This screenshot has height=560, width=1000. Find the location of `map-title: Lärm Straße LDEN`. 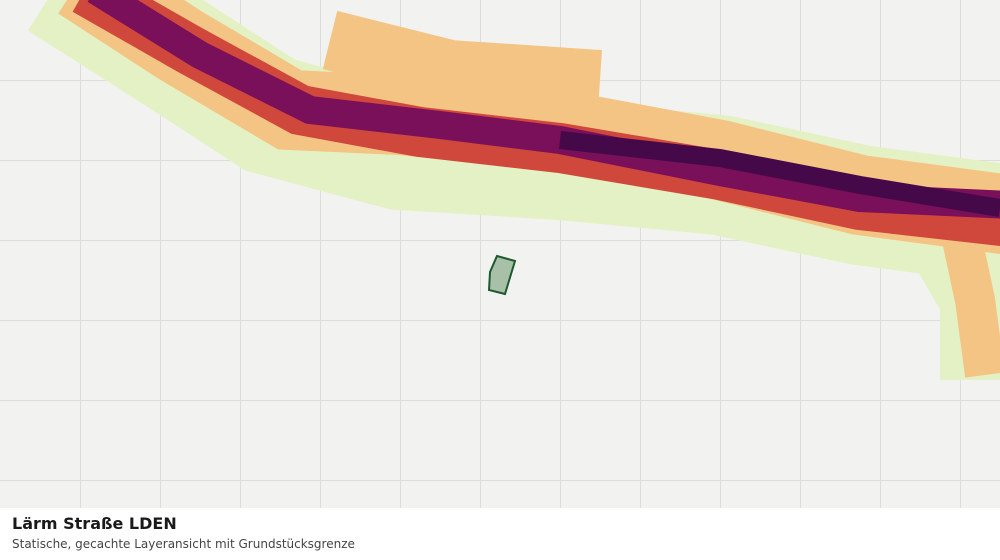

map-title: Lärm Straße LDEN is located at coordinates (94, 523).